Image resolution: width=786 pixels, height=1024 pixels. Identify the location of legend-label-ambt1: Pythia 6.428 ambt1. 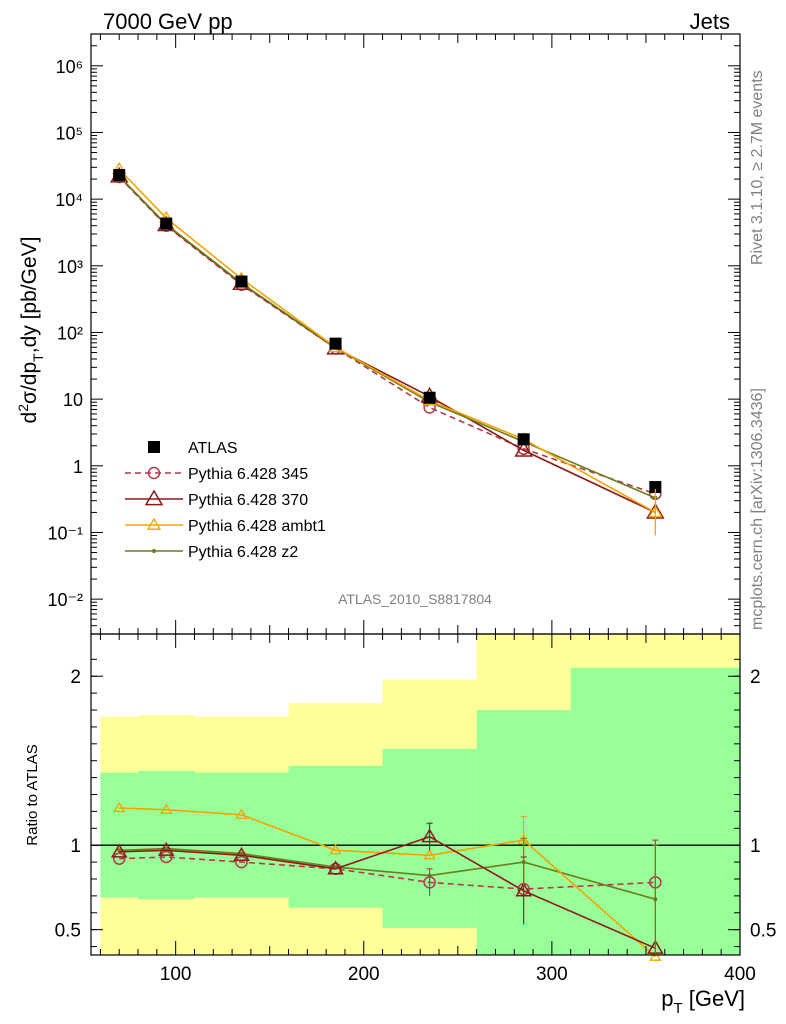
(257, 526).